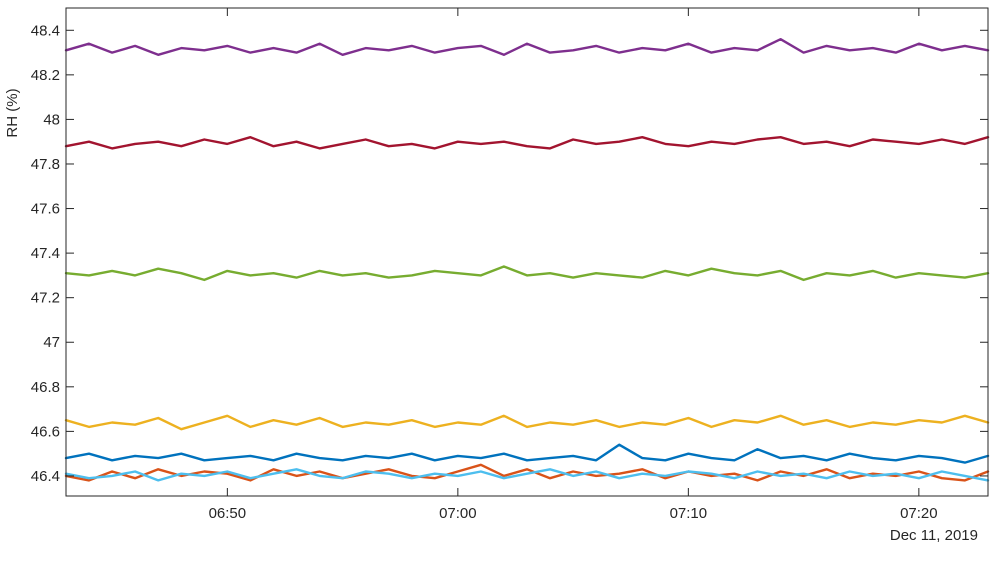 This screenshot has width=1000, height=561. What do you see at coordinates (45, 431) in the screenshot?
I see `y-tick-label: 46.6` at bounding box center [45, 431].